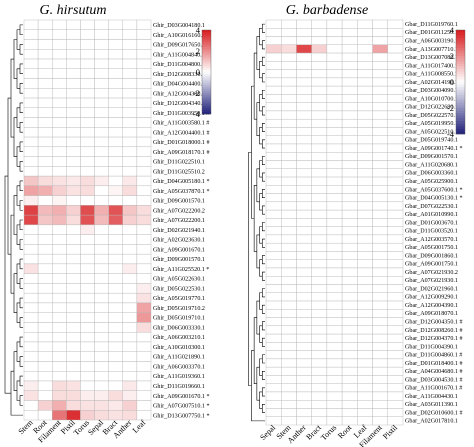 Image resolution: width=474 pixels, height=447 pixels. I want to click on row-label-40: Ghir_D13G007750.1 *, so click(181, 416).